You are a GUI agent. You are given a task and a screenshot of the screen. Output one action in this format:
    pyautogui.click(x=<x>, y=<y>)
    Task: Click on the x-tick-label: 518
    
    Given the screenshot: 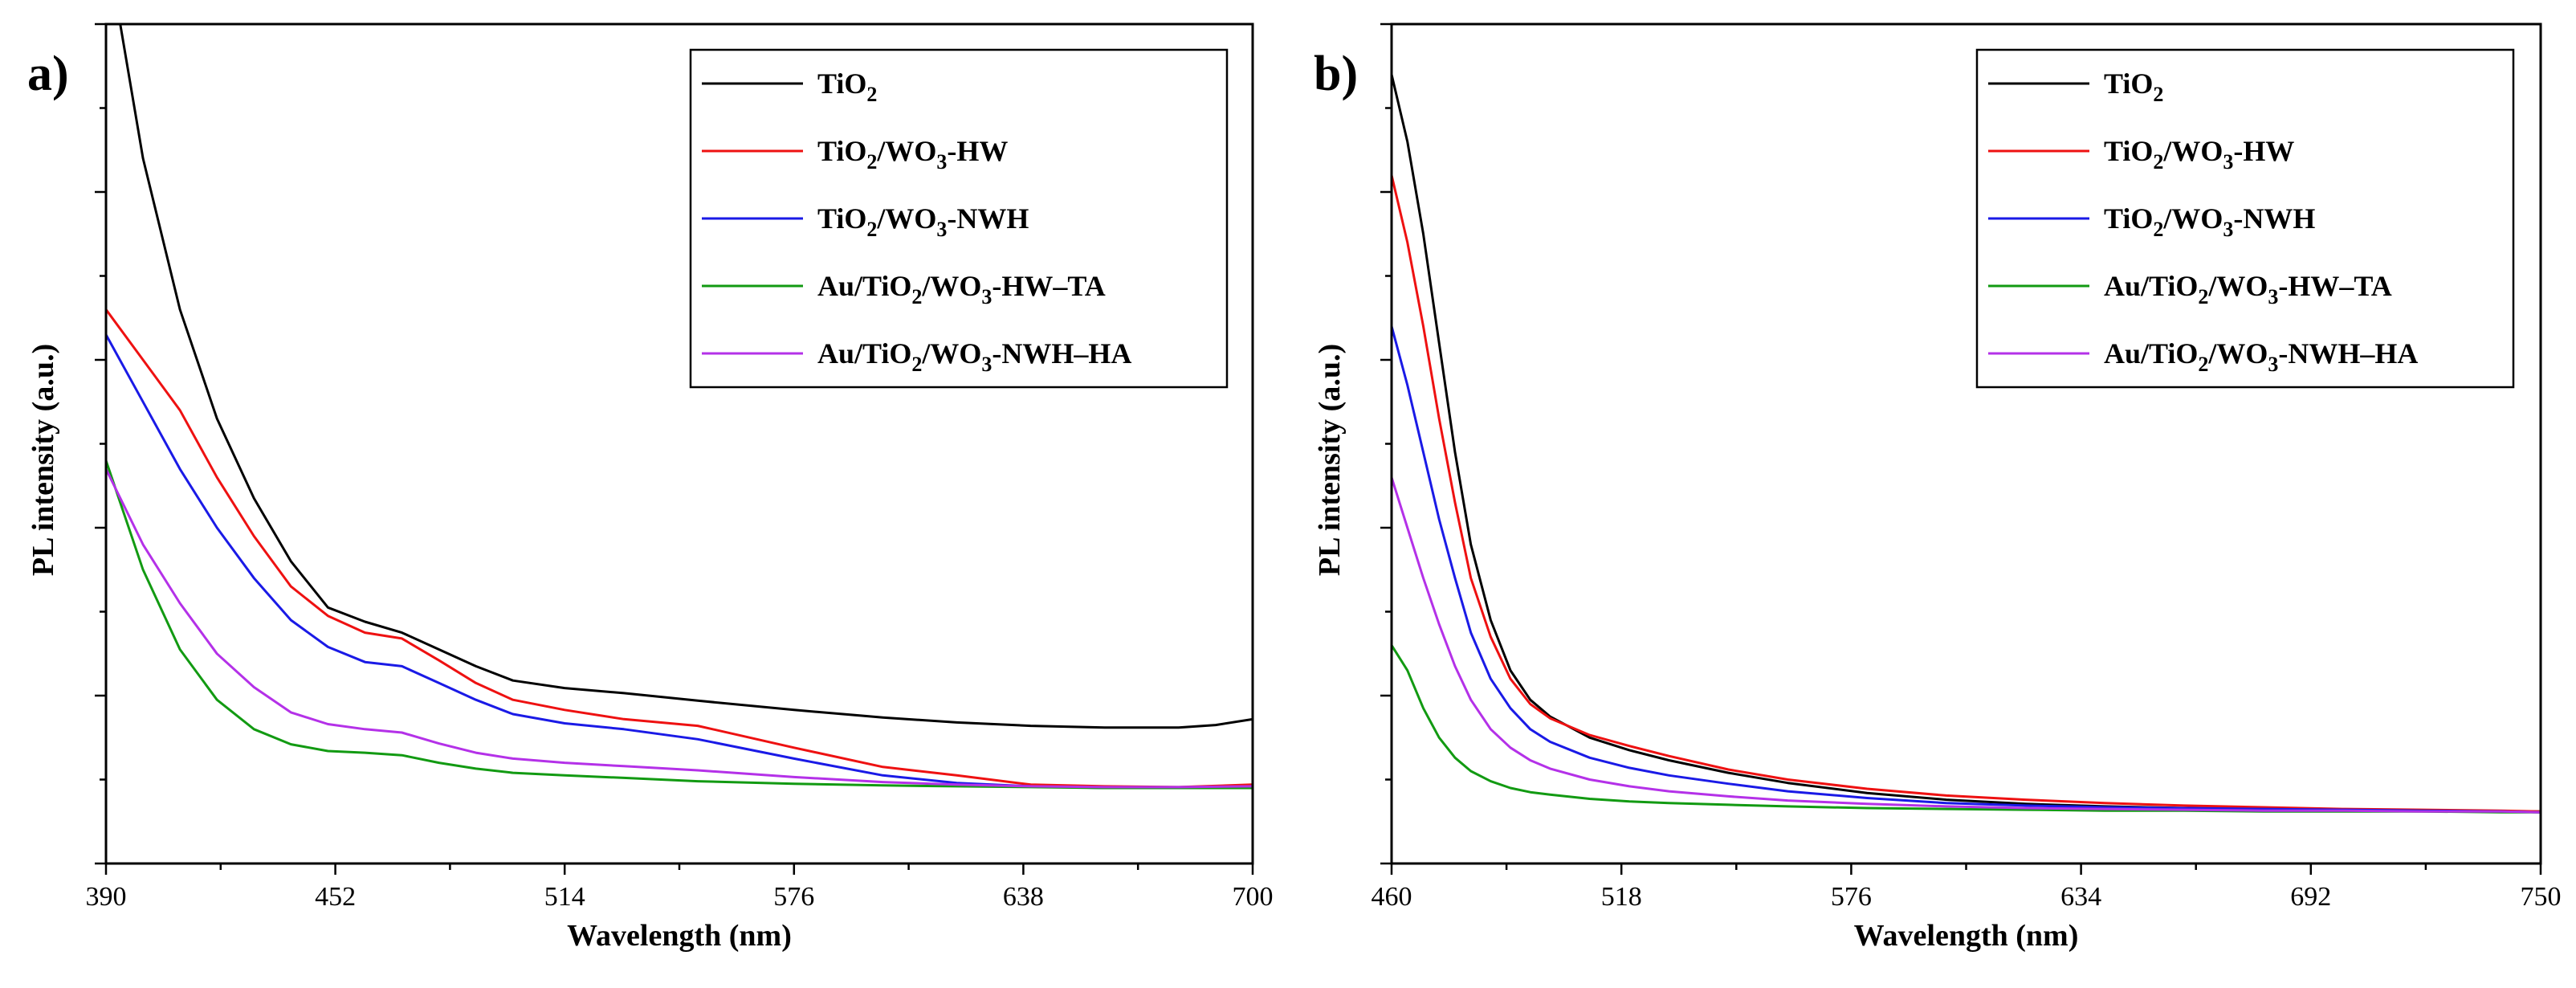 What is the action you would take?
    pyautogui.click(x=1621, y=897)
    